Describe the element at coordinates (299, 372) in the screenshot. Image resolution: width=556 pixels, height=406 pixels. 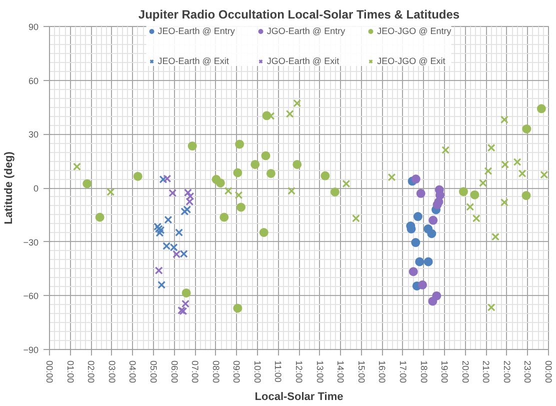
I see `x-tick-label: 12:00` at that location.